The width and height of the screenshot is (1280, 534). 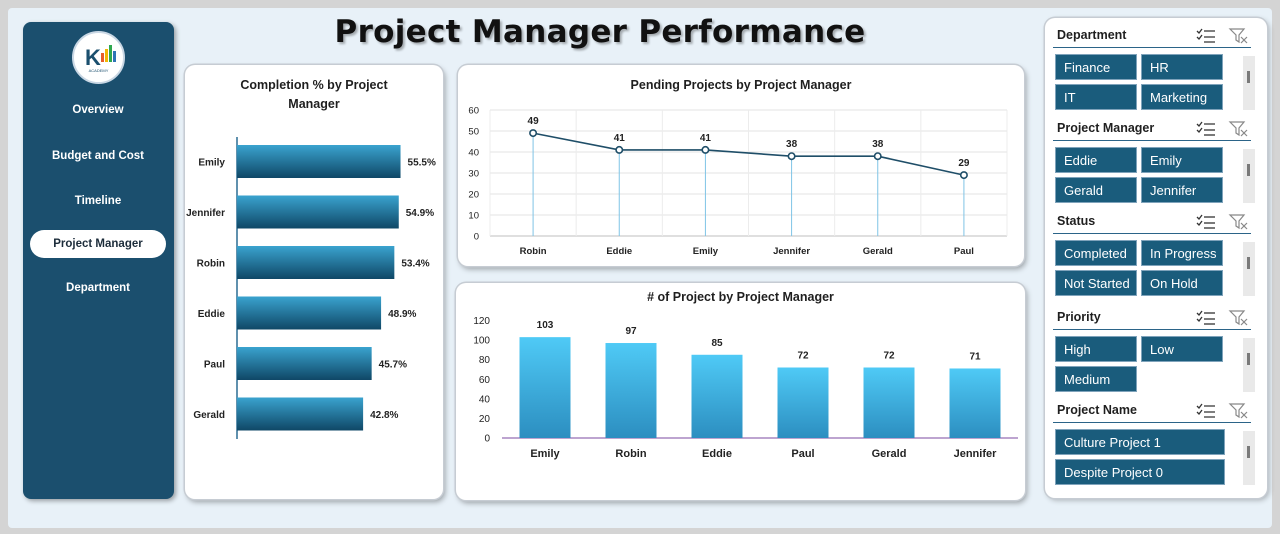 What do you see at coordinates (1096, 253) in the screenshot?
I see `slicer-item: Completed` at bounding box center [1096, 253].